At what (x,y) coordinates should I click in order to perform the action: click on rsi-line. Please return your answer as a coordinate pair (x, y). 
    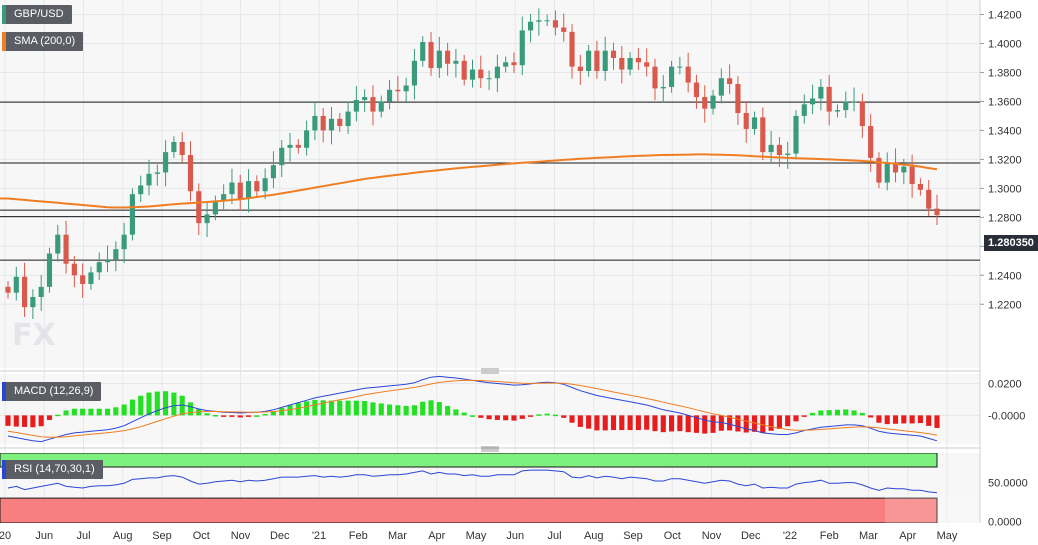
    Looking at the image, I should click on (472, 481).